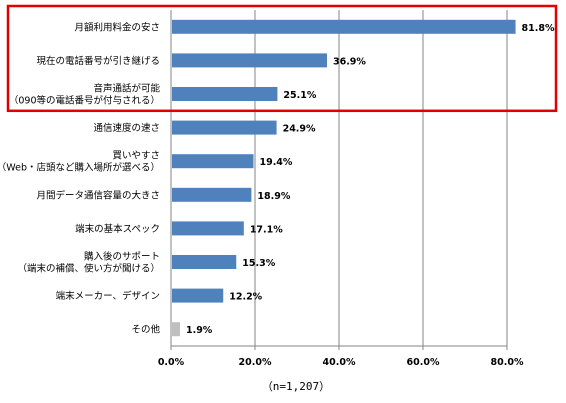 This screenshot has width=566, height=403. What do you see at coordinates (299, 95) in the screenshot?
I see `value-label: 25.1%` at bounding box center [299, 95].